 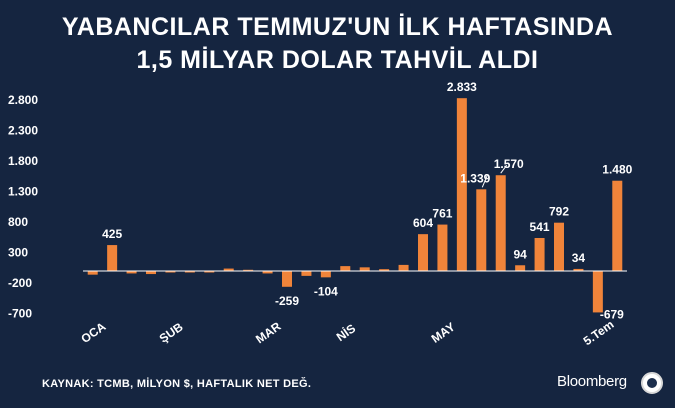 I want to click on x-tick-label: ŞUB, so click(x=171, y=333).